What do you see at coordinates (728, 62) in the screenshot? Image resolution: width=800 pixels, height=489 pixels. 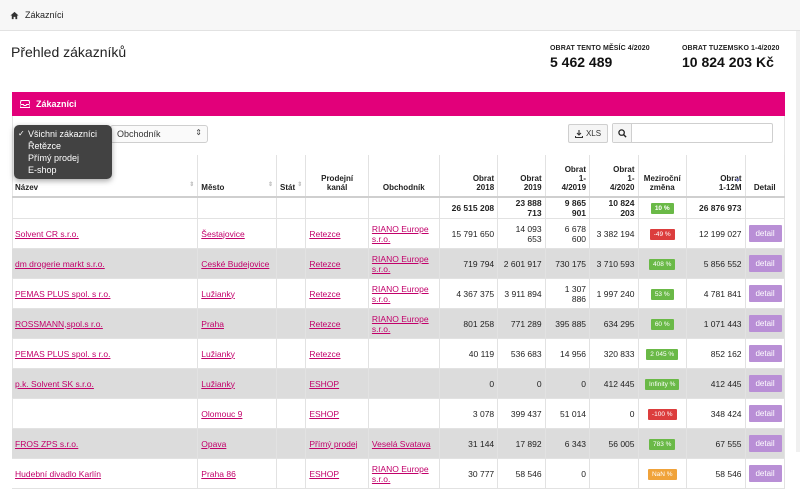 I see `stat-value: 10 824 203 Kč` at bounding box center [728, 62].